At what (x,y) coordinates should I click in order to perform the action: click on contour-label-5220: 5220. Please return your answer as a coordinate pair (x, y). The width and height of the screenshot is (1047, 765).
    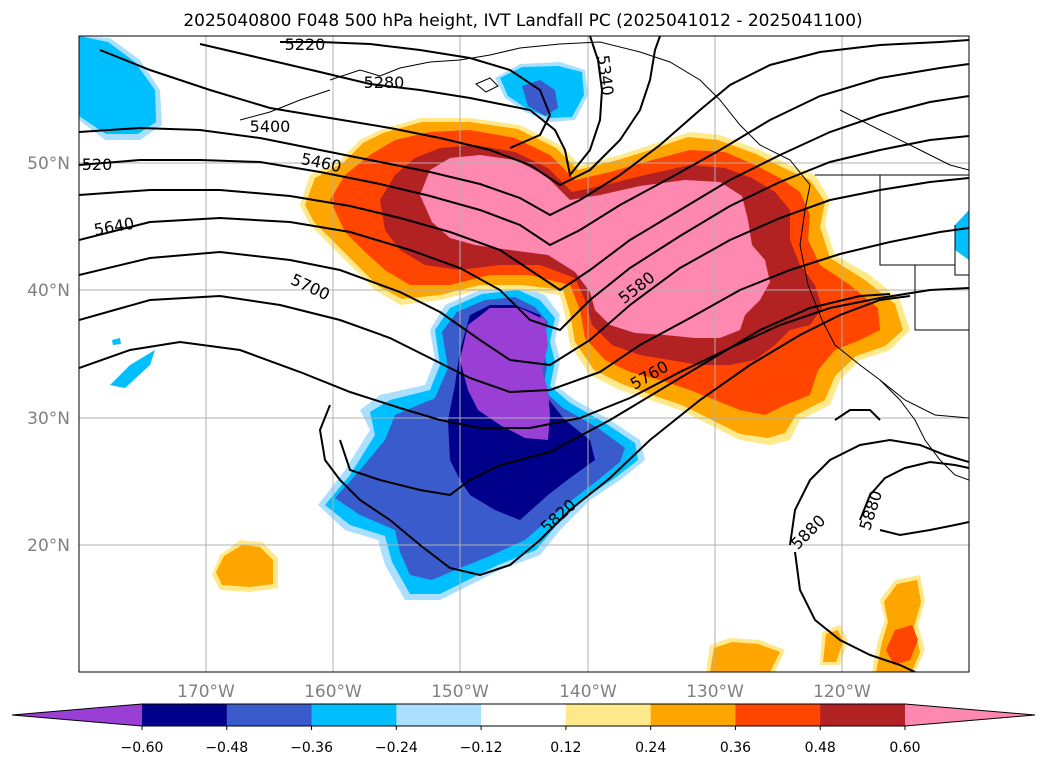
    Looking at the image, I should click on (305, 44).